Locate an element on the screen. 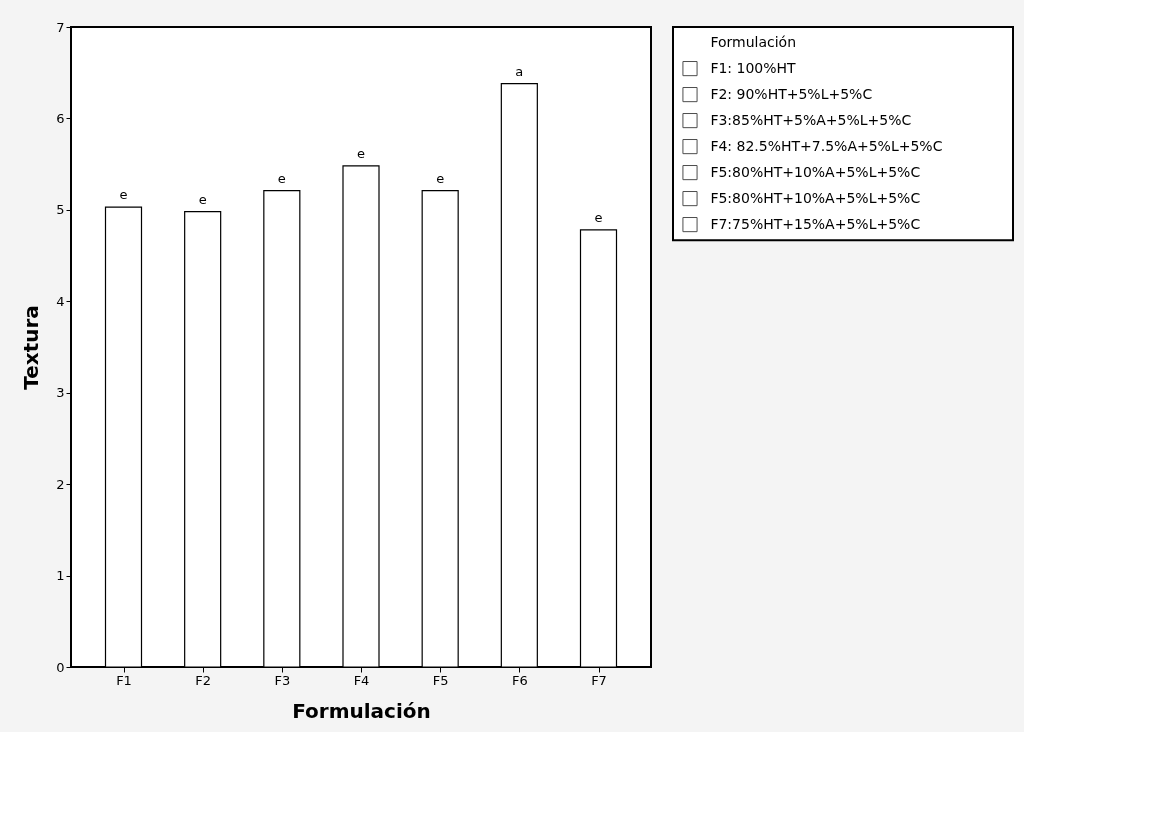  text: a is located at coordinates (519, 71).